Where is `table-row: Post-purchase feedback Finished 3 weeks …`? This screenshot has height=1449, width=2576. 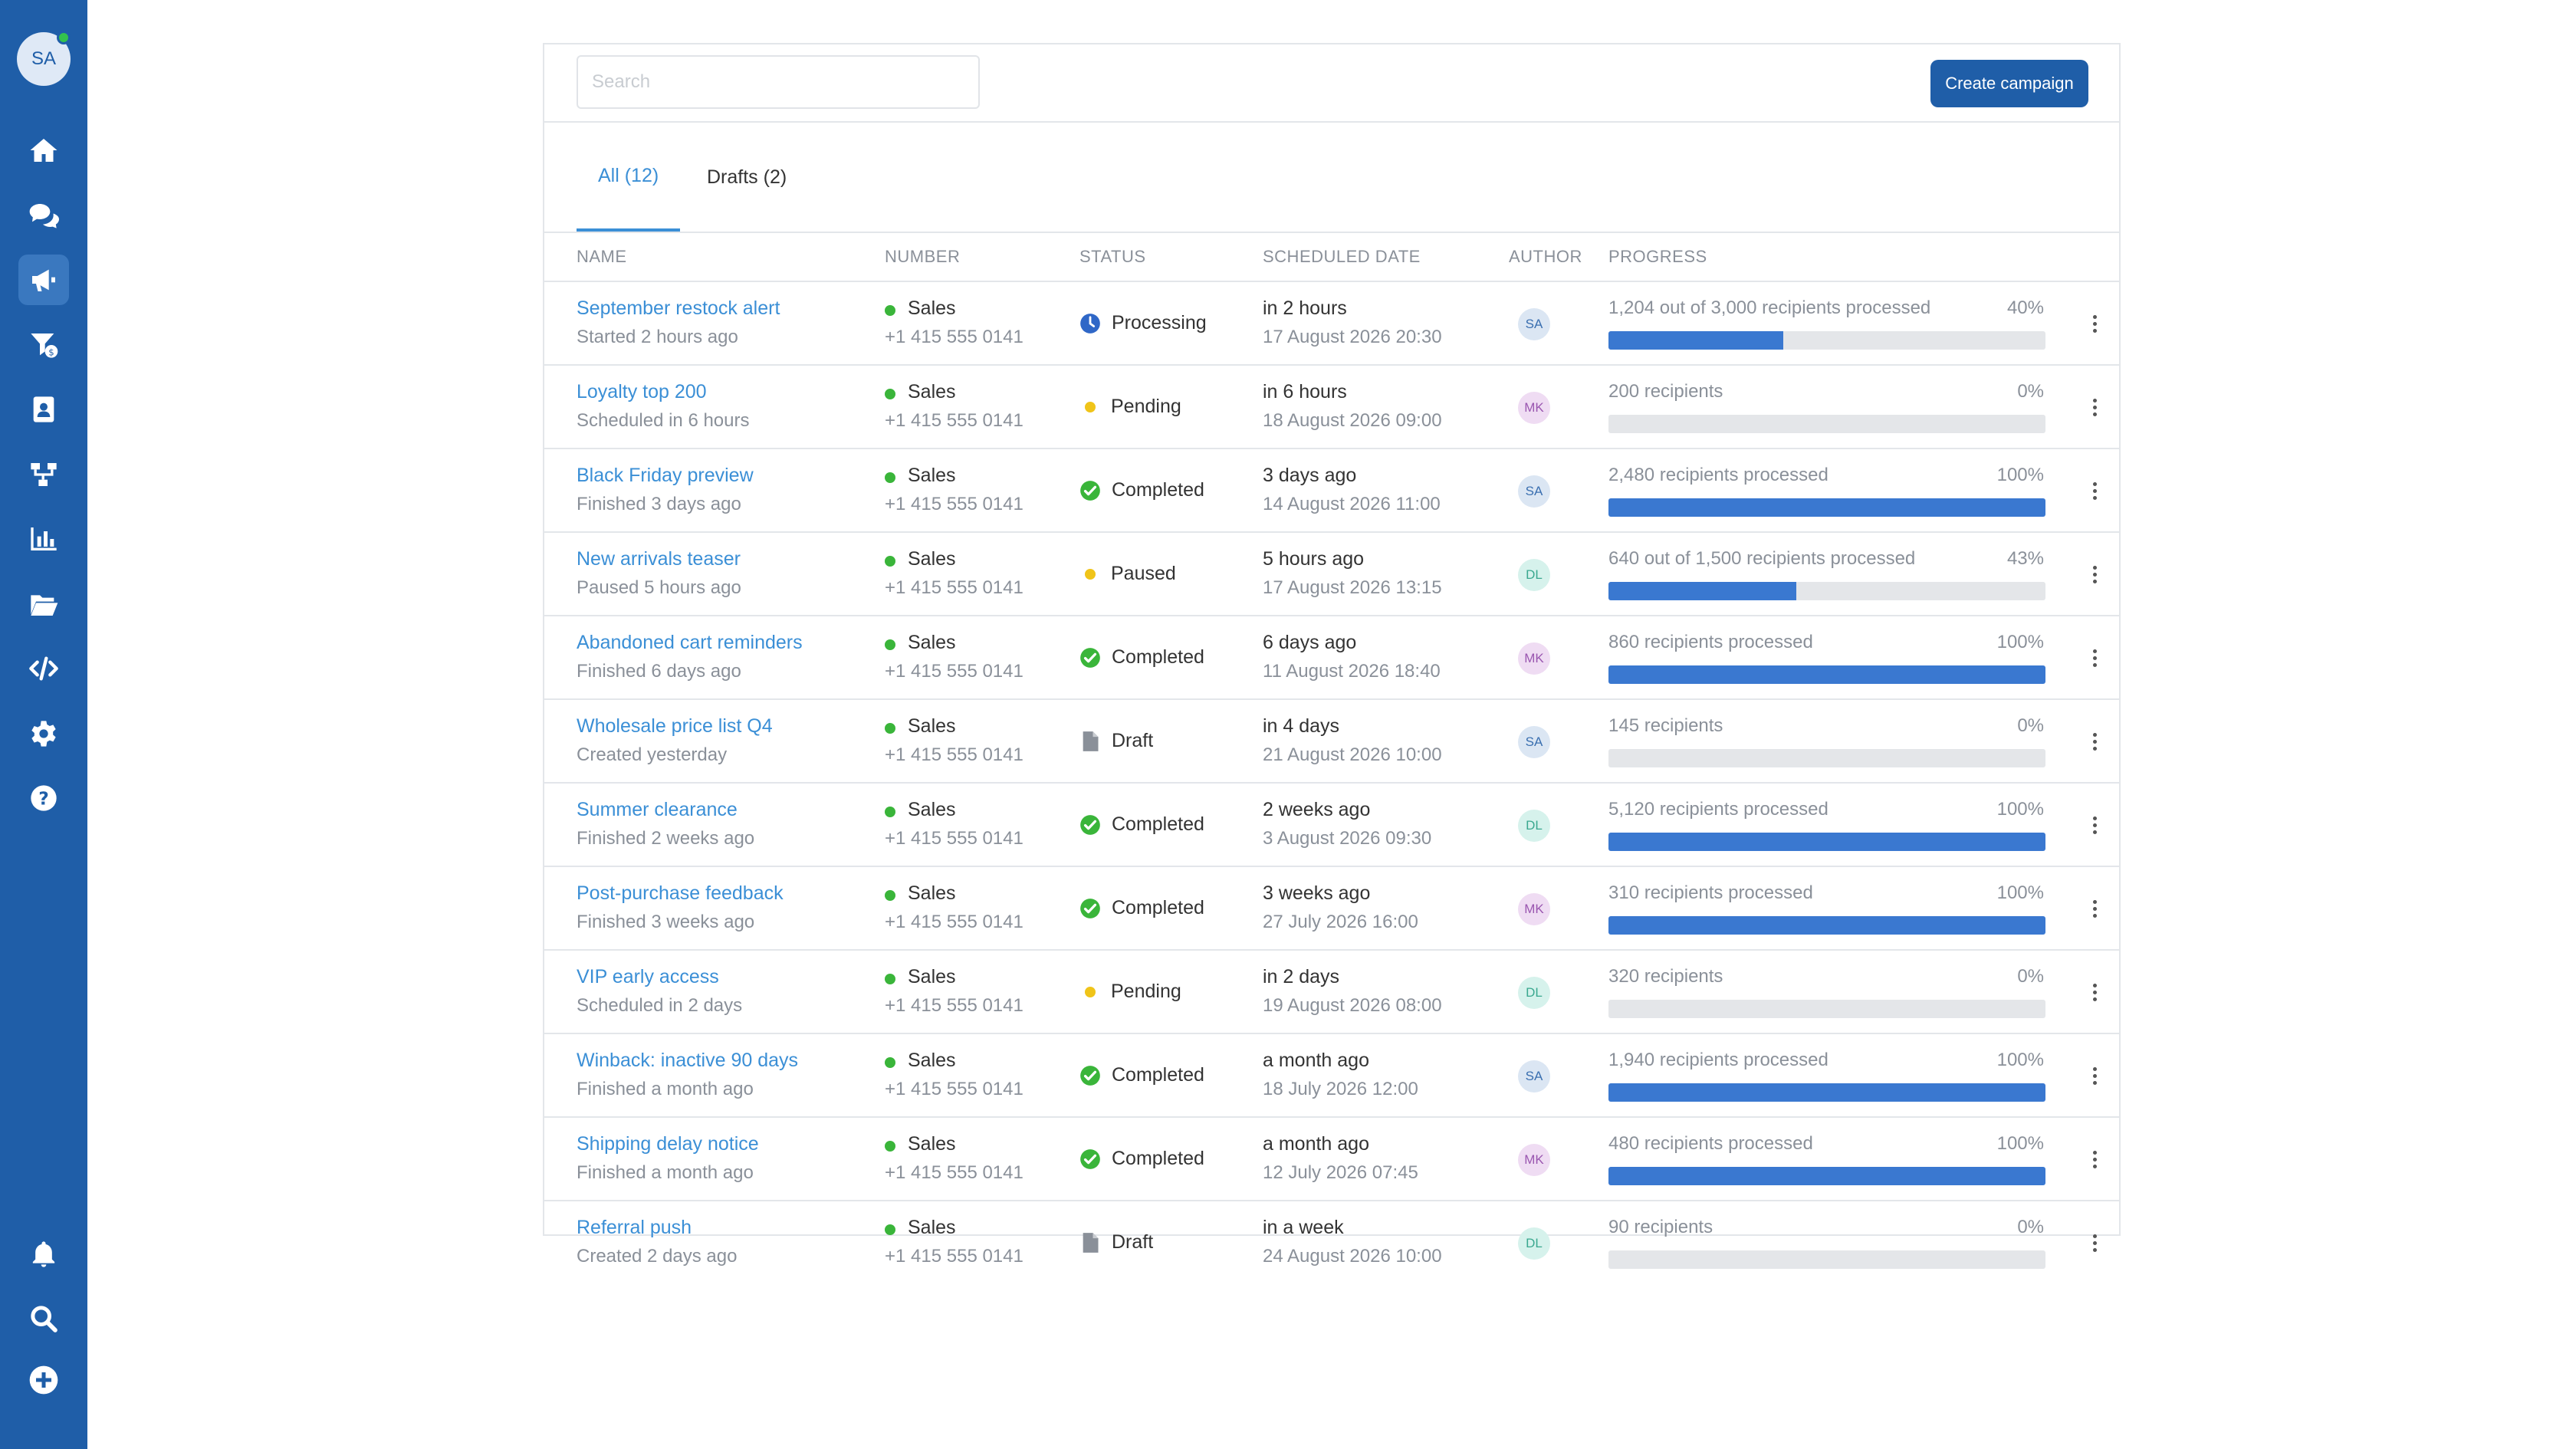
table-row: Post-purchase feedback Finished 3 weeks … is located at coordinates (1332, 909).